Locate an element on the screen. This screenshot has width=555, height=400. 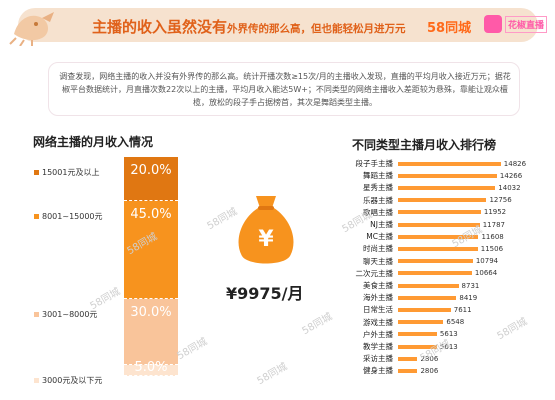
rank-row: 歌唱主播 11952 is located at coordinates (424, 212).